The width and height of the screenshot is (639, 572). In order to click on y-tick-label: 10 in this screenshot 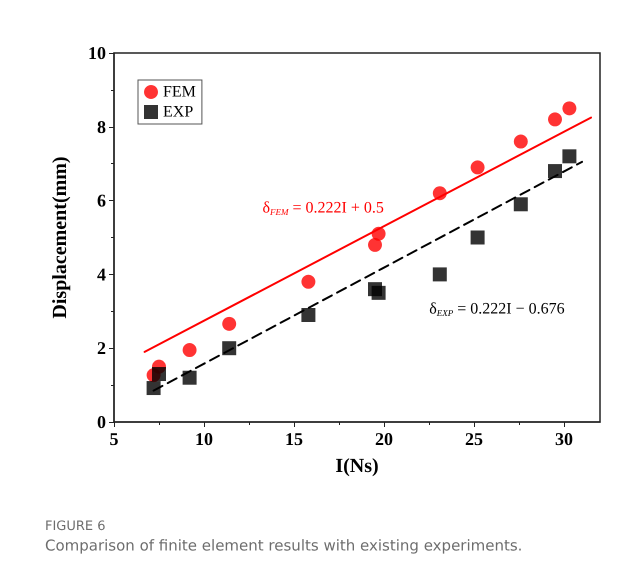, I will do `click(97, 53)`.